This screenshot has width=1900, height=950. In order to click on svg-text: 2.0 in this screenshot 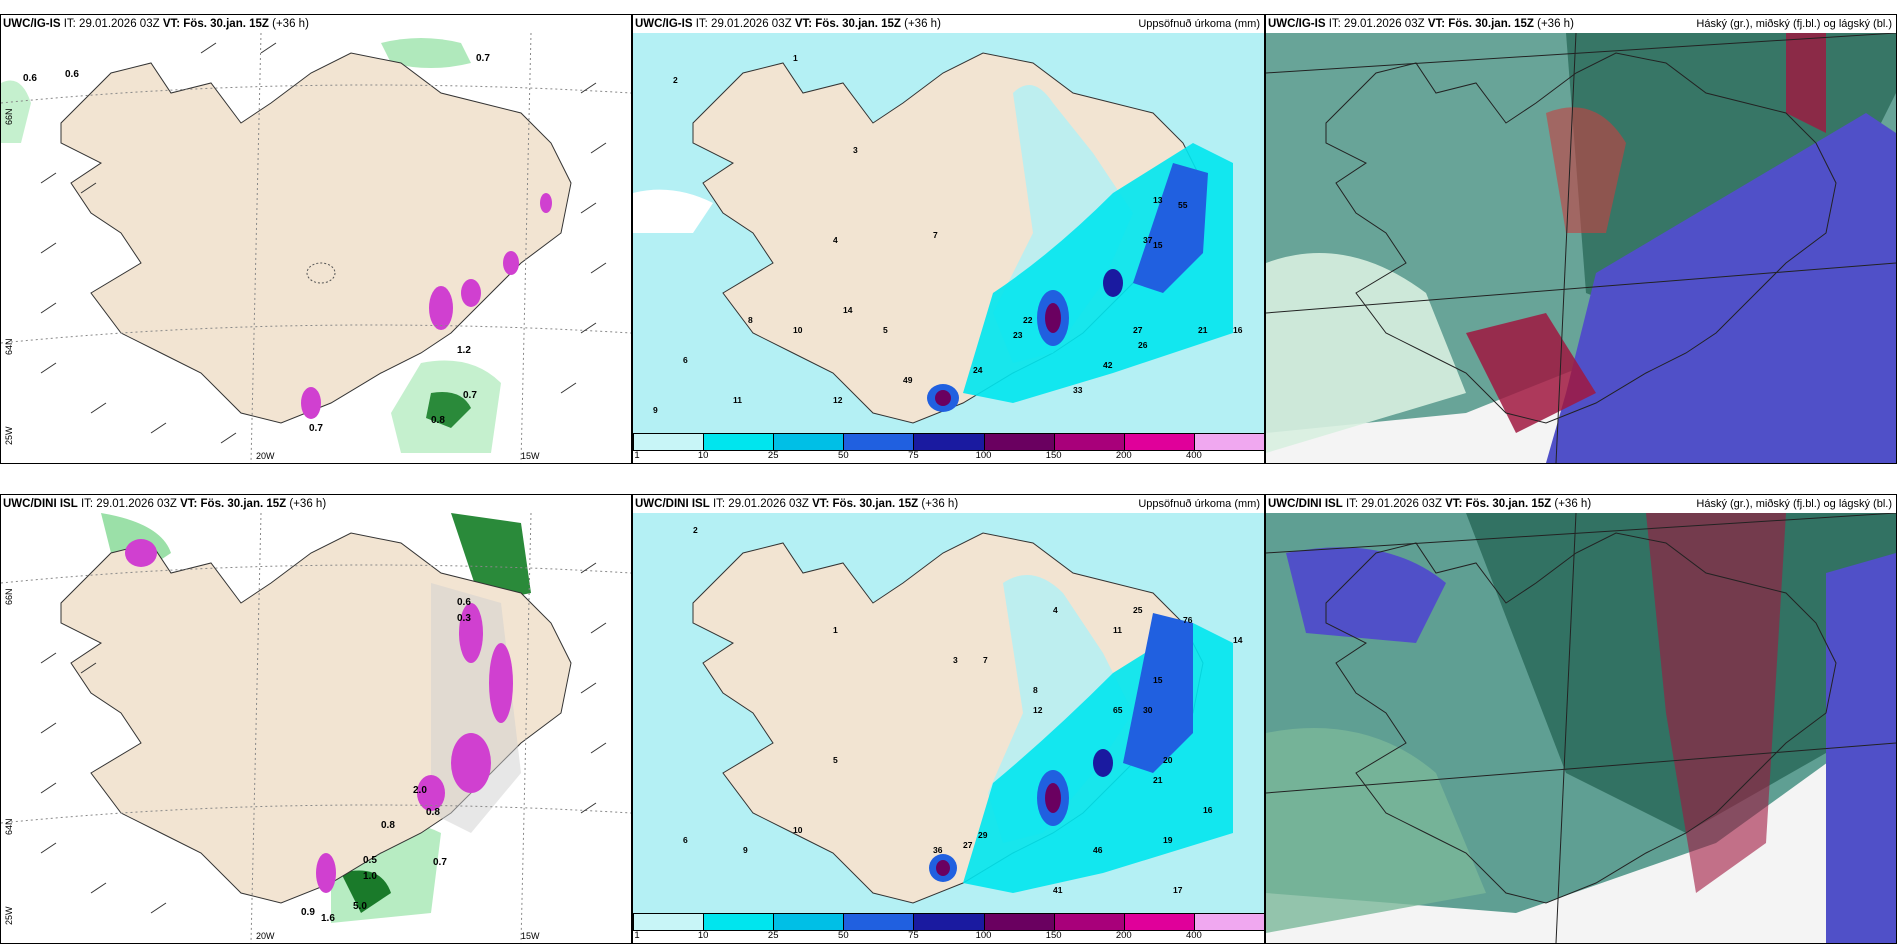, I will do `click(420, 790)`.